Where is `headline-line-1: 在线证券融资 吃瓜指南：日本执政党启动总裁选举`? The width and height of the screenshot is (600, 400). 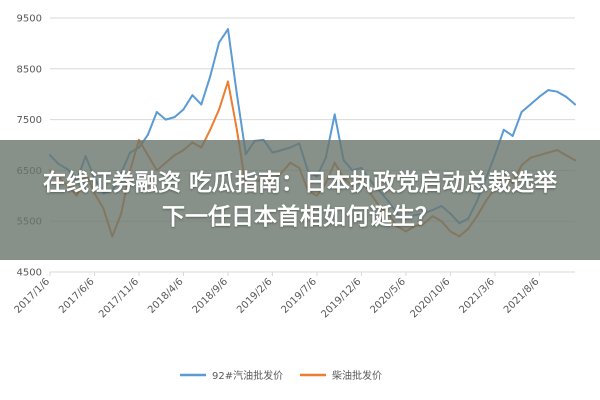
headline-line-1: 在线证券融资 吃瓜指南：日本执政党启动总裁选举 is located at coordinates (299, 183).